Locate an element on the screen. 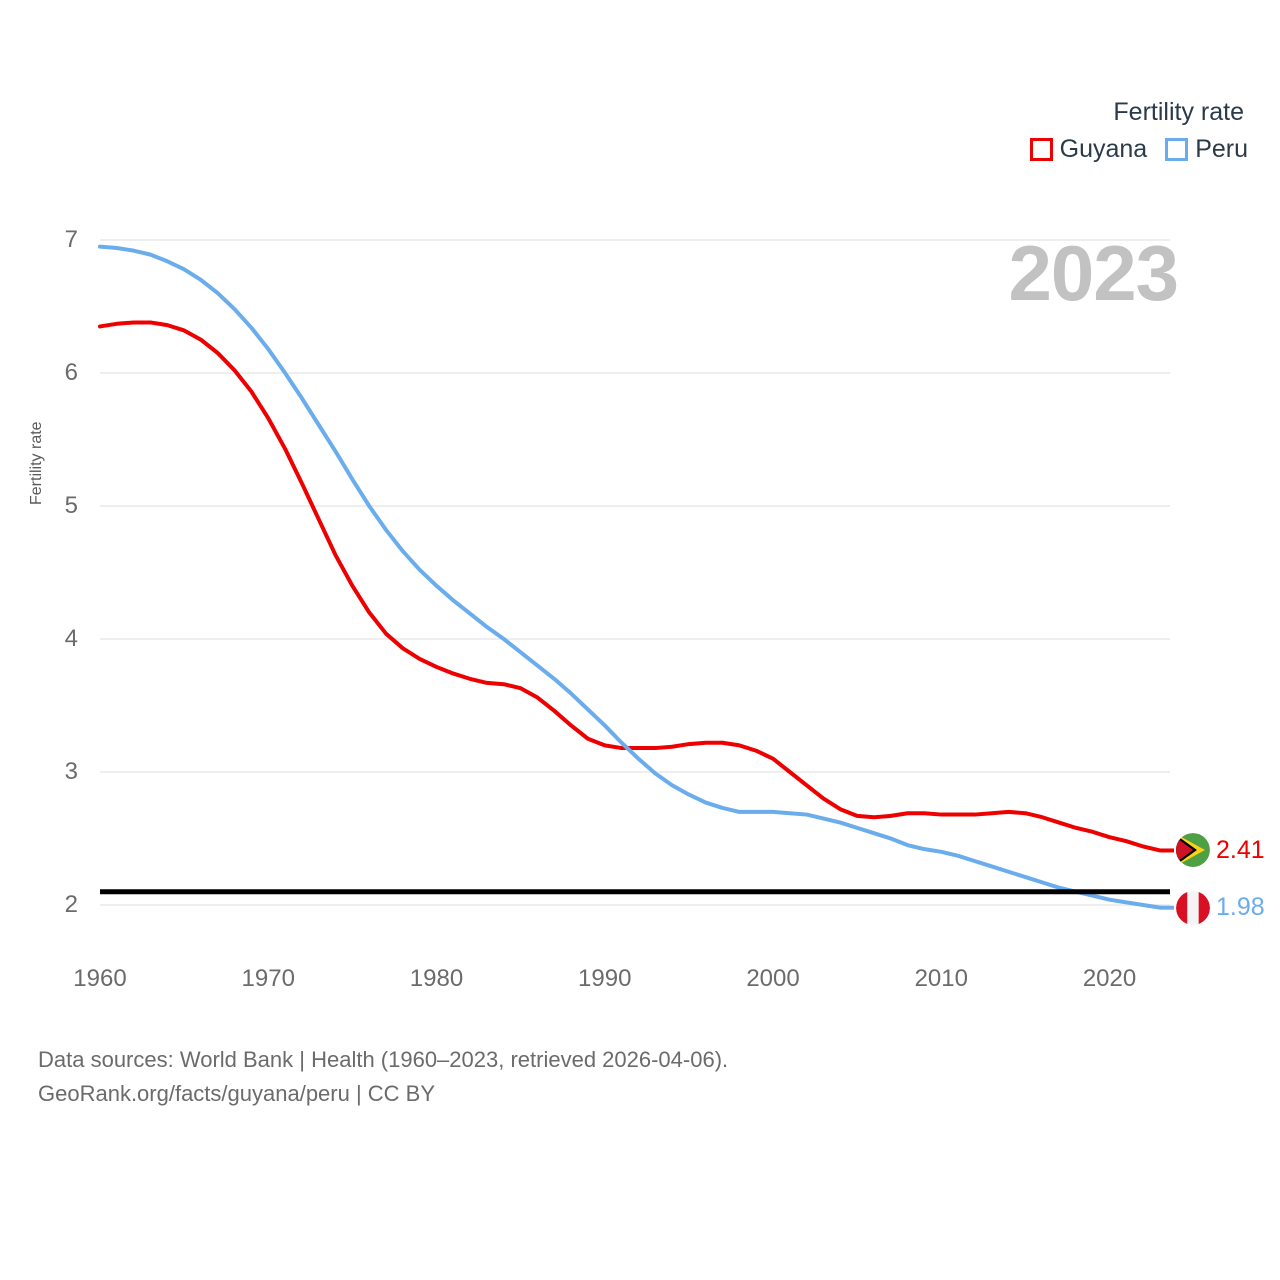 The image size is (1280, 1280). x-tick-label: 1980 is located at coordinates (436, 978).